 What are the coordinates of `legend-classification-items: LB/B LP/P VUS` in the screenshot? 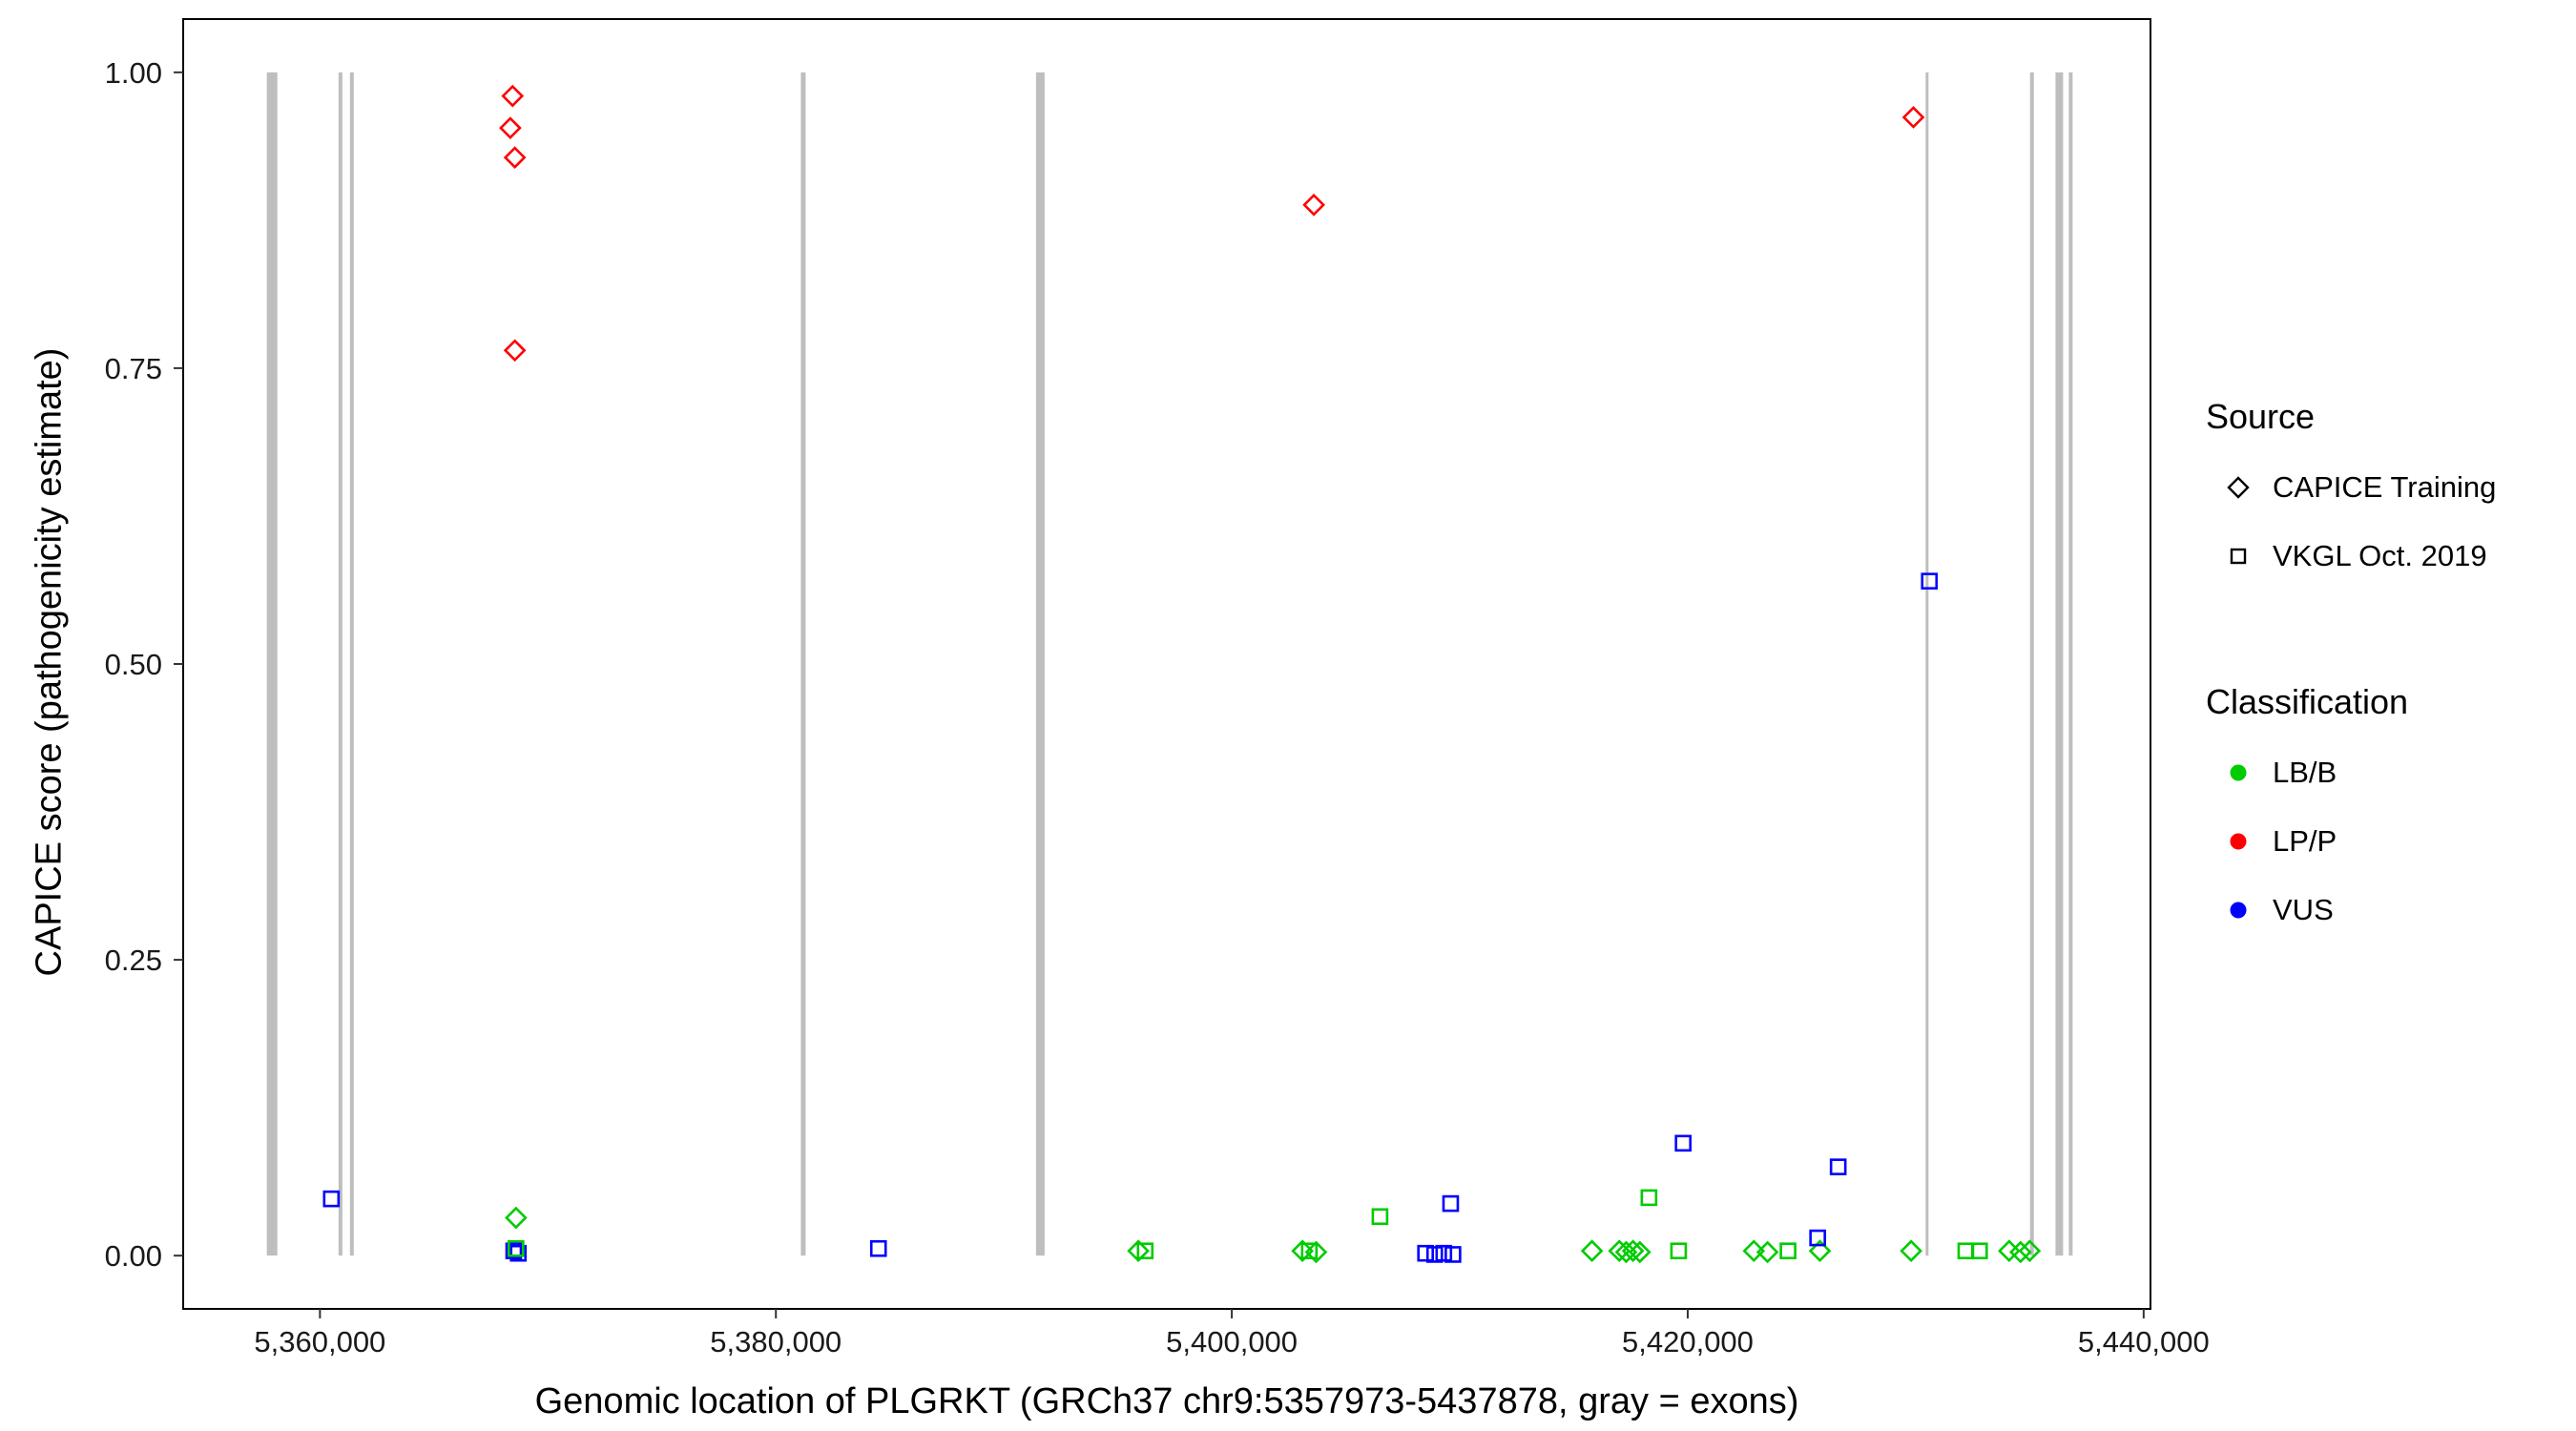 It's located at (2387, 841).